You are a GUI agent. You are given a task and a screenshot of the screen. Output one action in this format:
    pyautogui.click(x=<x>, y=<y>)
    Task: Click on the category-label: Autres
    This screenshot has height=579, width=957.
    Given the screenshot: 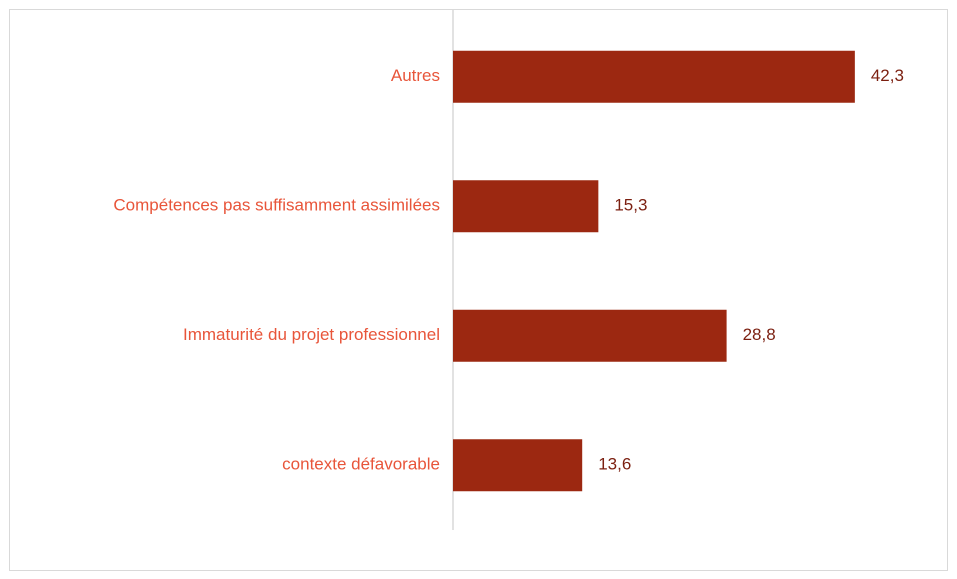 What is the action you would take?
    pyautogui.click(x=415, y=75)
    